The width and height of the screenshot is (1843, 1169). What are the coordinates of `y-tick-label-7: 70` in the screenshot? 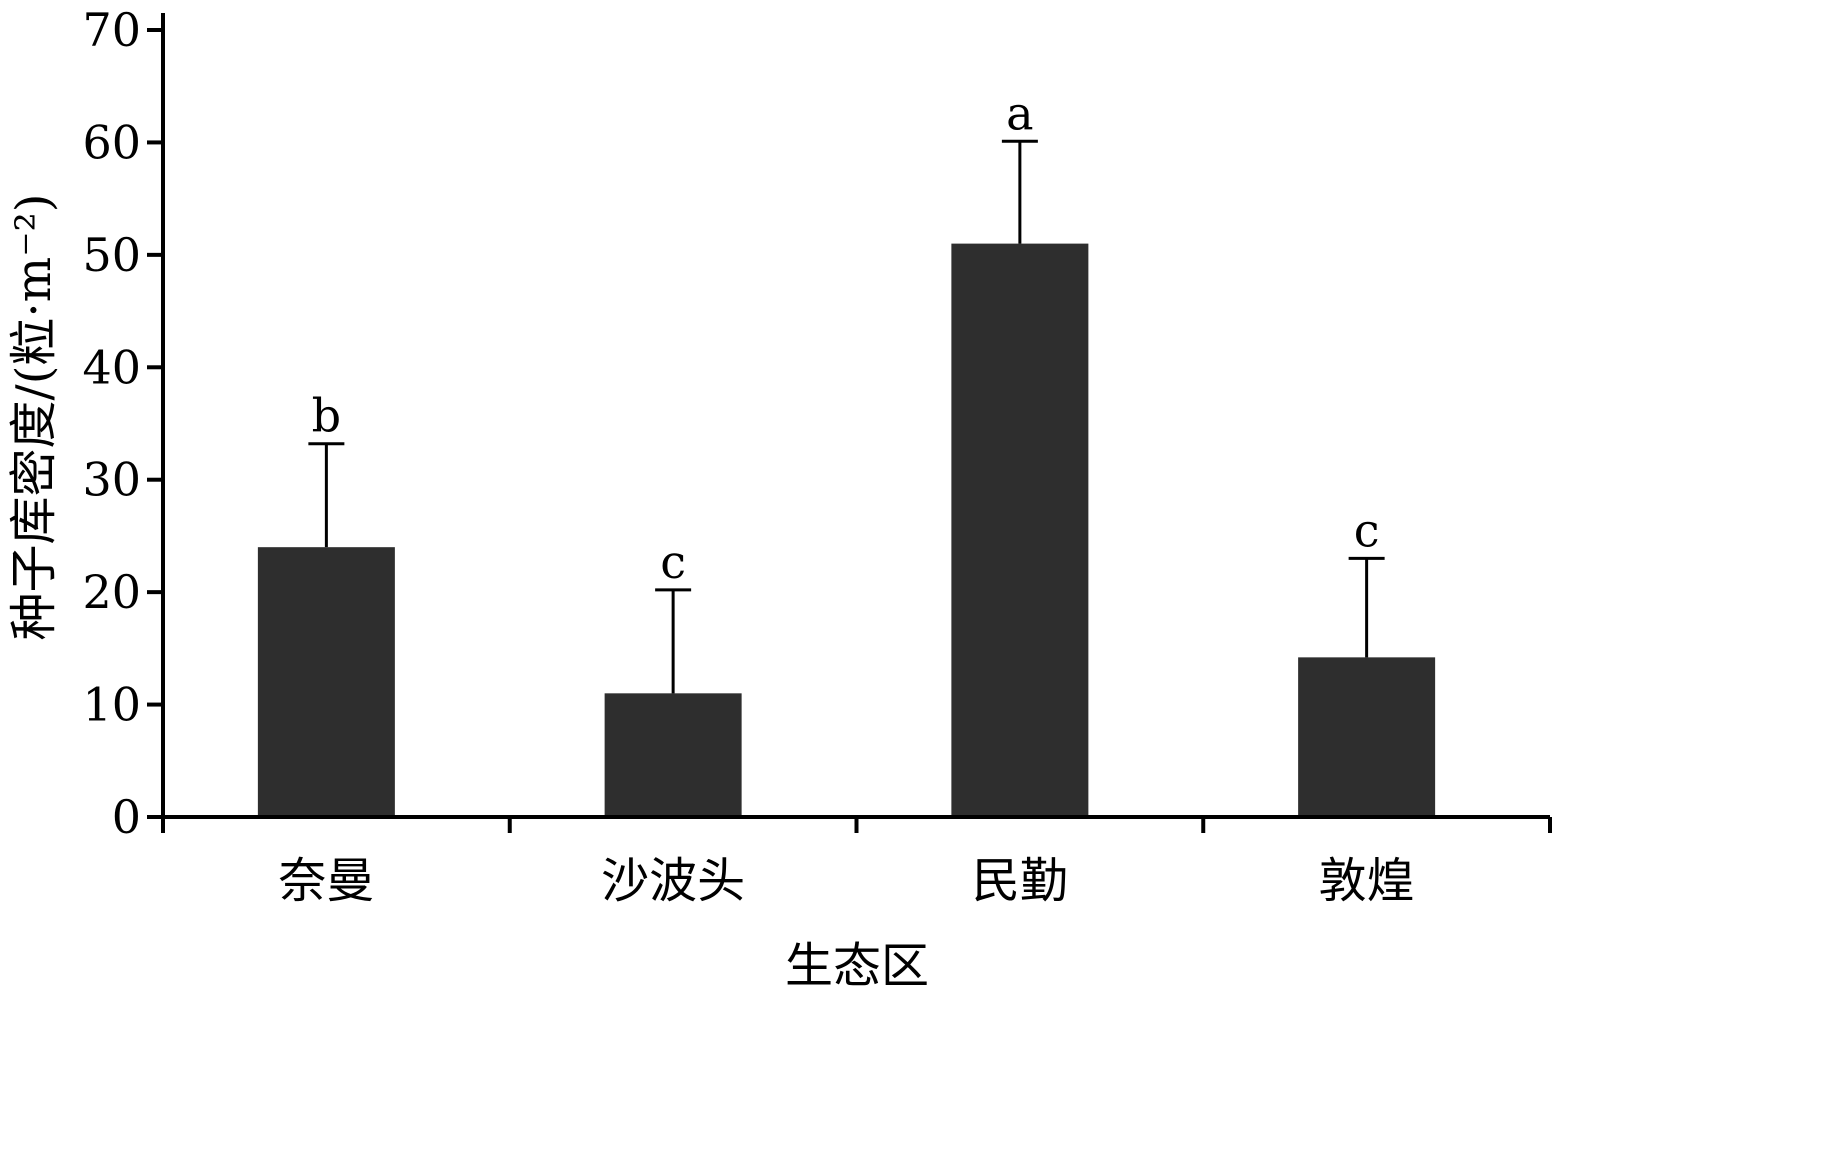 It's located at (111, 30).